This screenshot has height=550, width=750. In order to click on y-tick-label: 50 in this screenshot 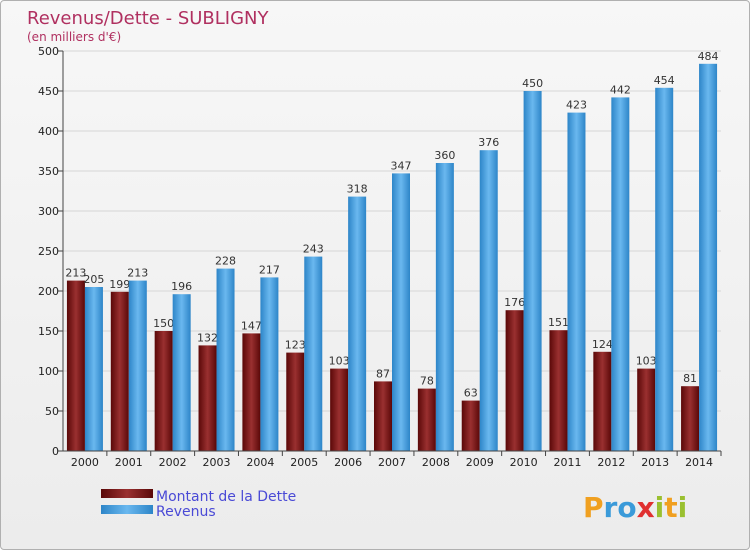, I will do `click(52, 411)`.